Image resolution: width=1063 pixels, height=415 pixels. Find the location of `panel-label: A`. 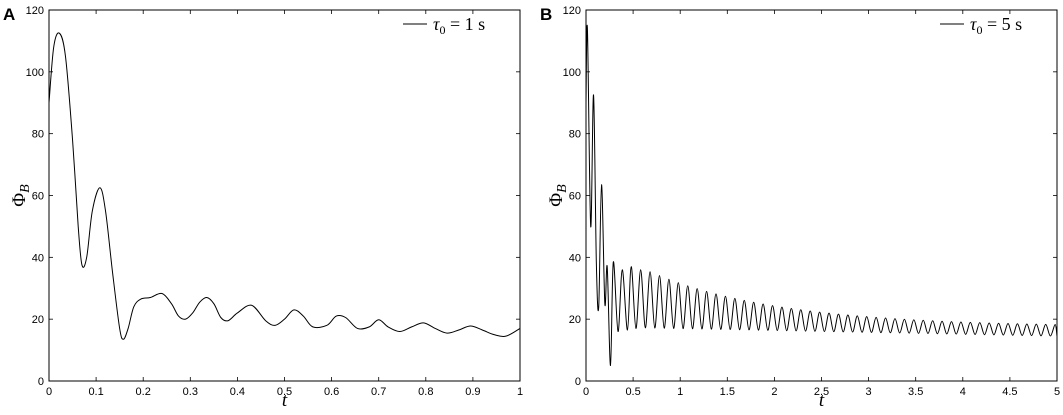

panel-label: A is located at coordinates (9, 14).